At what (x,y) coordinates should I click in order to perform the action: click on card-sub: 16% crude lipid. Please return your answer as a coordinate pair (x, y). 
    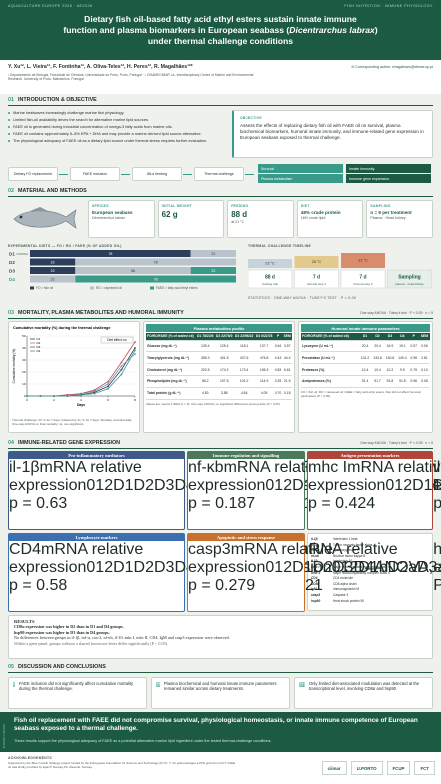
    Looking at the image, I should click on (313, 218).